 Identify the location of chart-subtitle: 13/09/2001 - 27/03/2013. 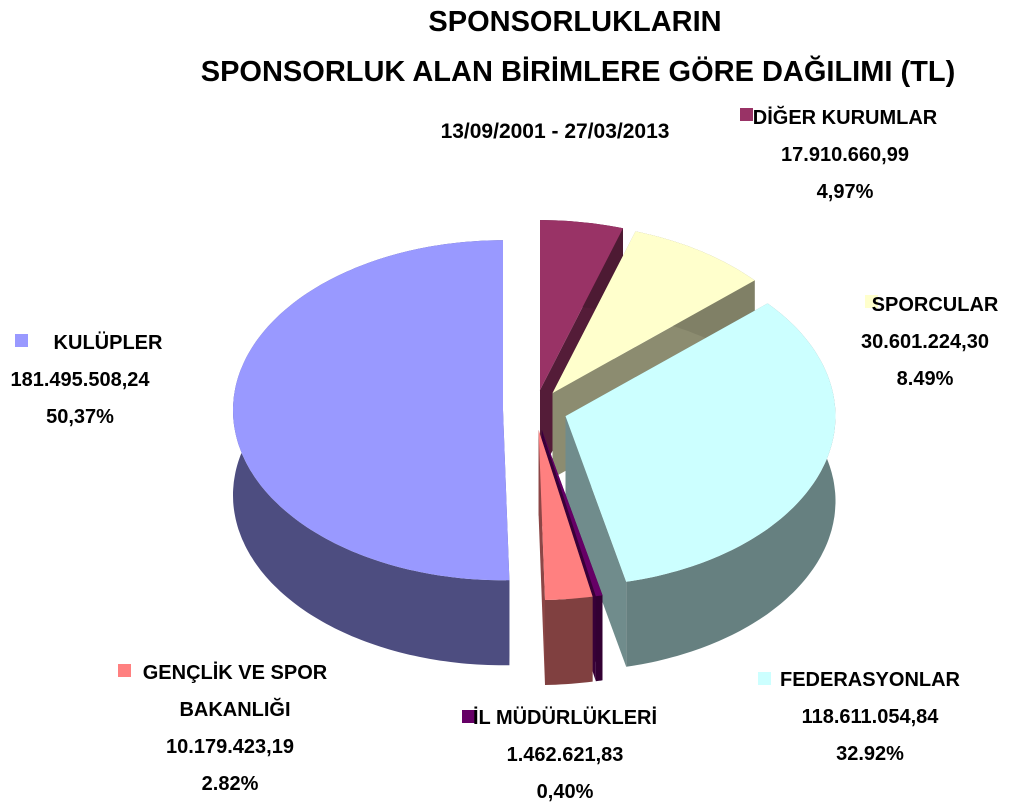
(555, 131).